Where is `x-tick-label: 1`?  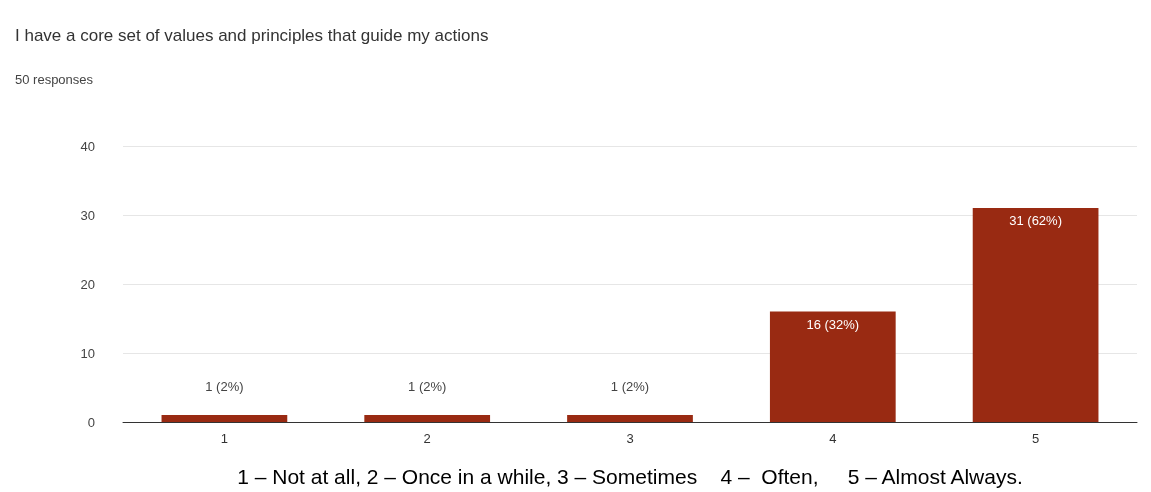
x-tick-label: 1 is located at coordinates (224, 438).